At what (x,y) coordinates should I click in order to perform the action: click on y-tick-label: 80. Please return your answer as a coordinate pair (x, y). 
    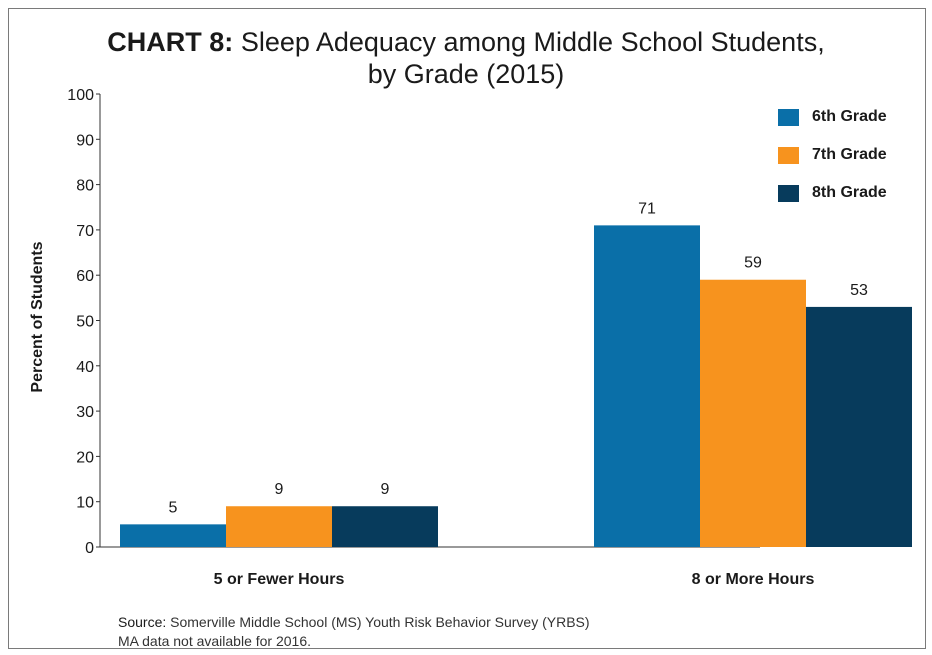
    Looking at the image, I should click on (85, 186).